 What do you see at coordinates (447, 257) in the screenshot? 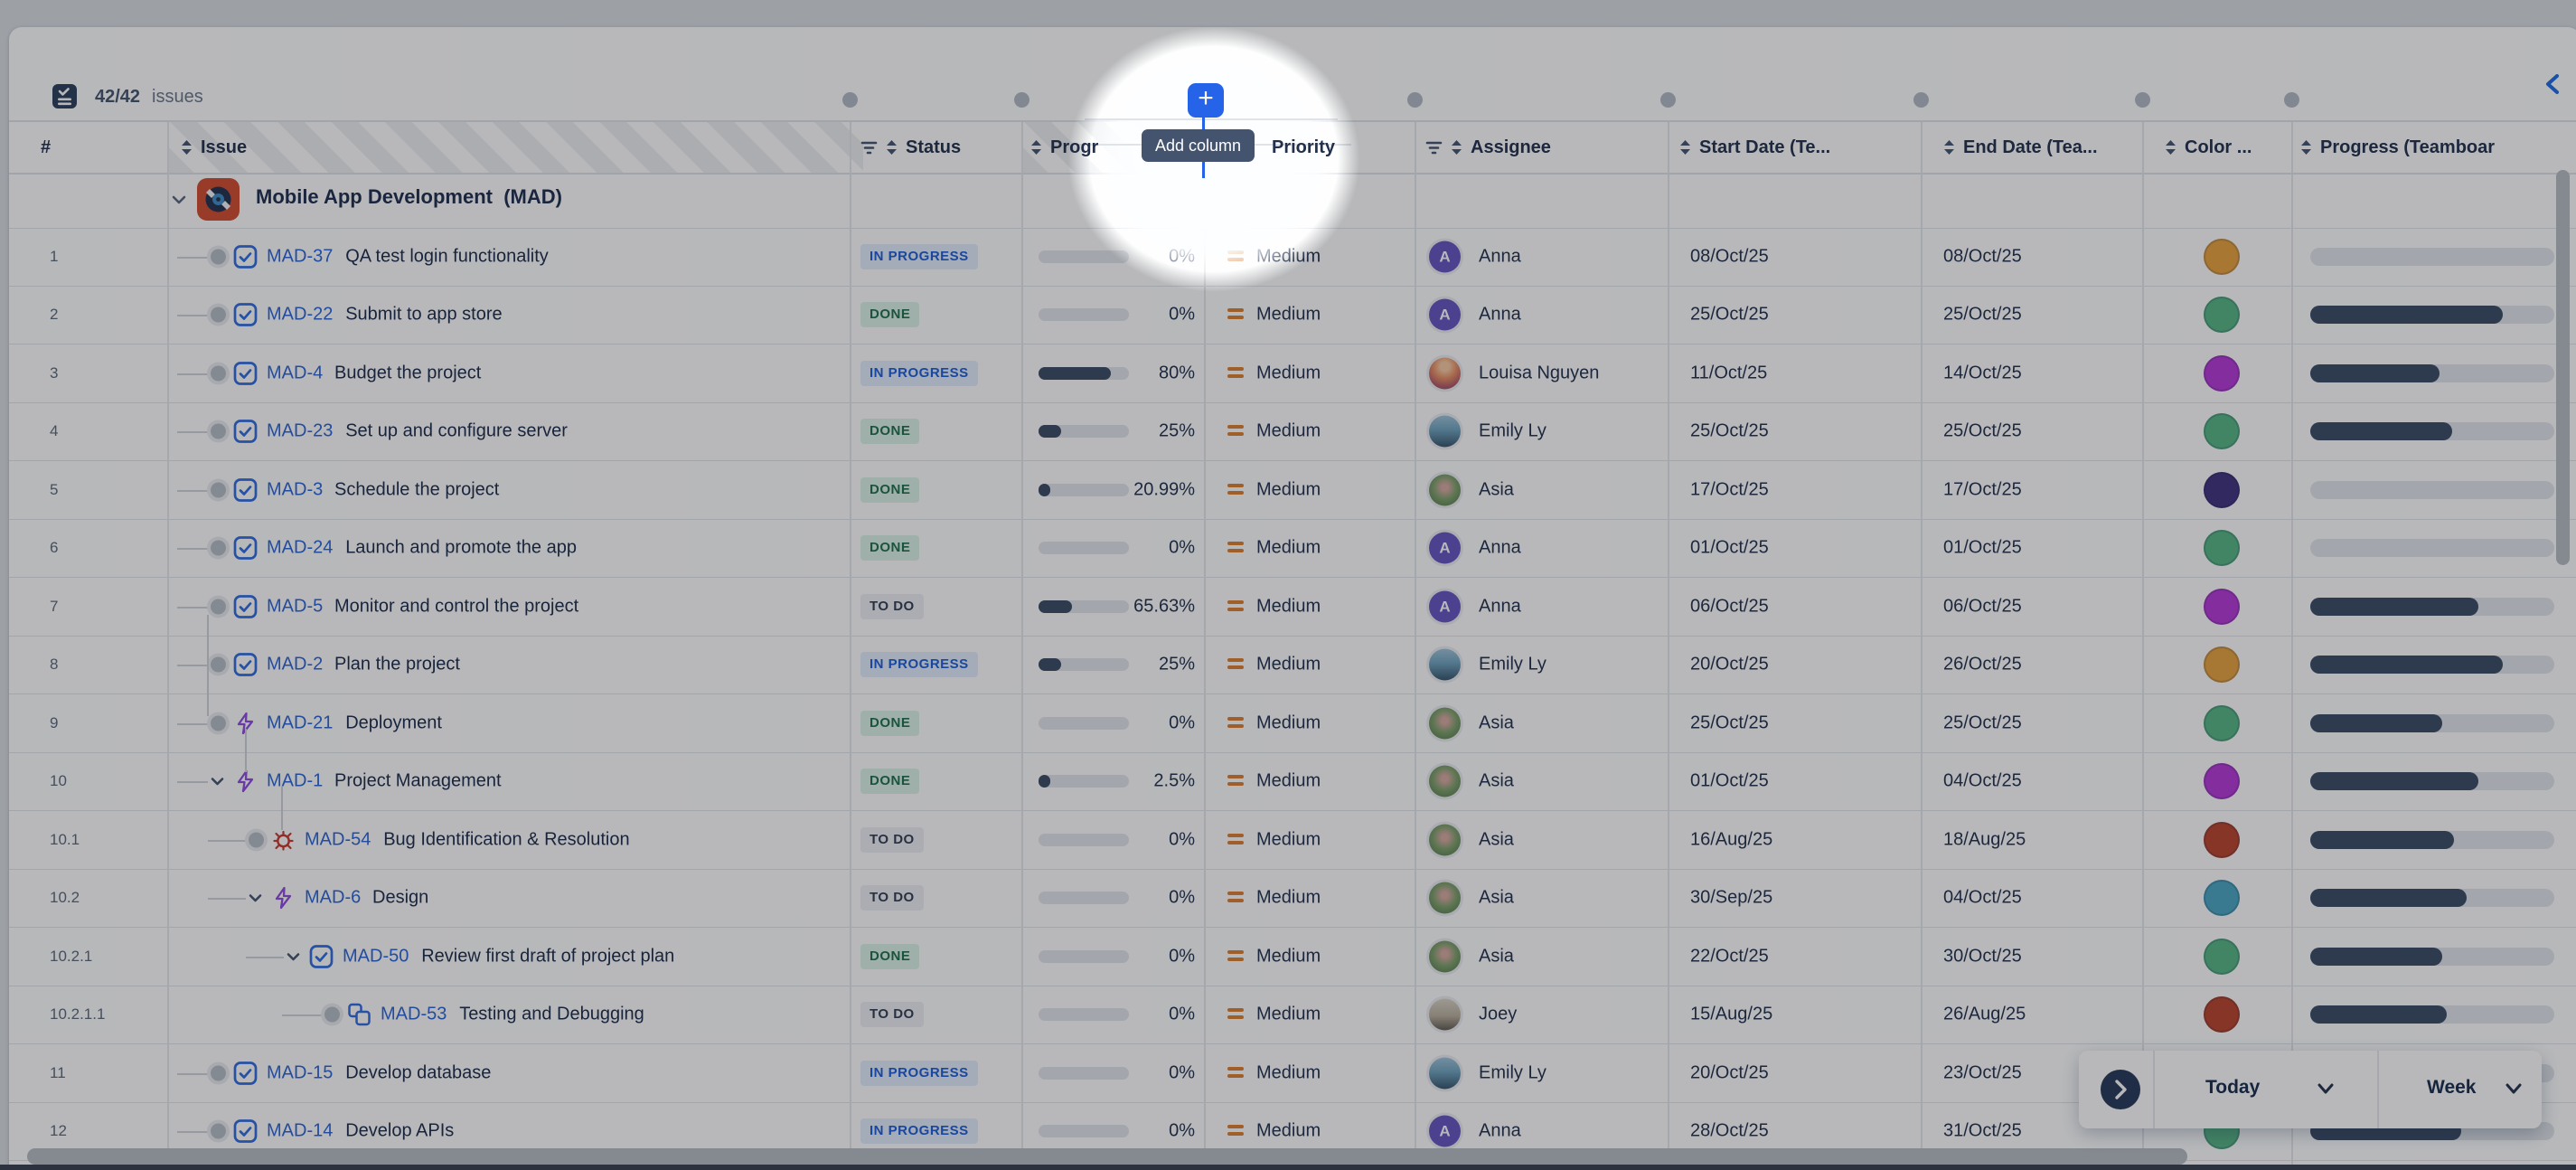
I see `issue-summary: QA test login functionality` at bounding box center [447, 257].